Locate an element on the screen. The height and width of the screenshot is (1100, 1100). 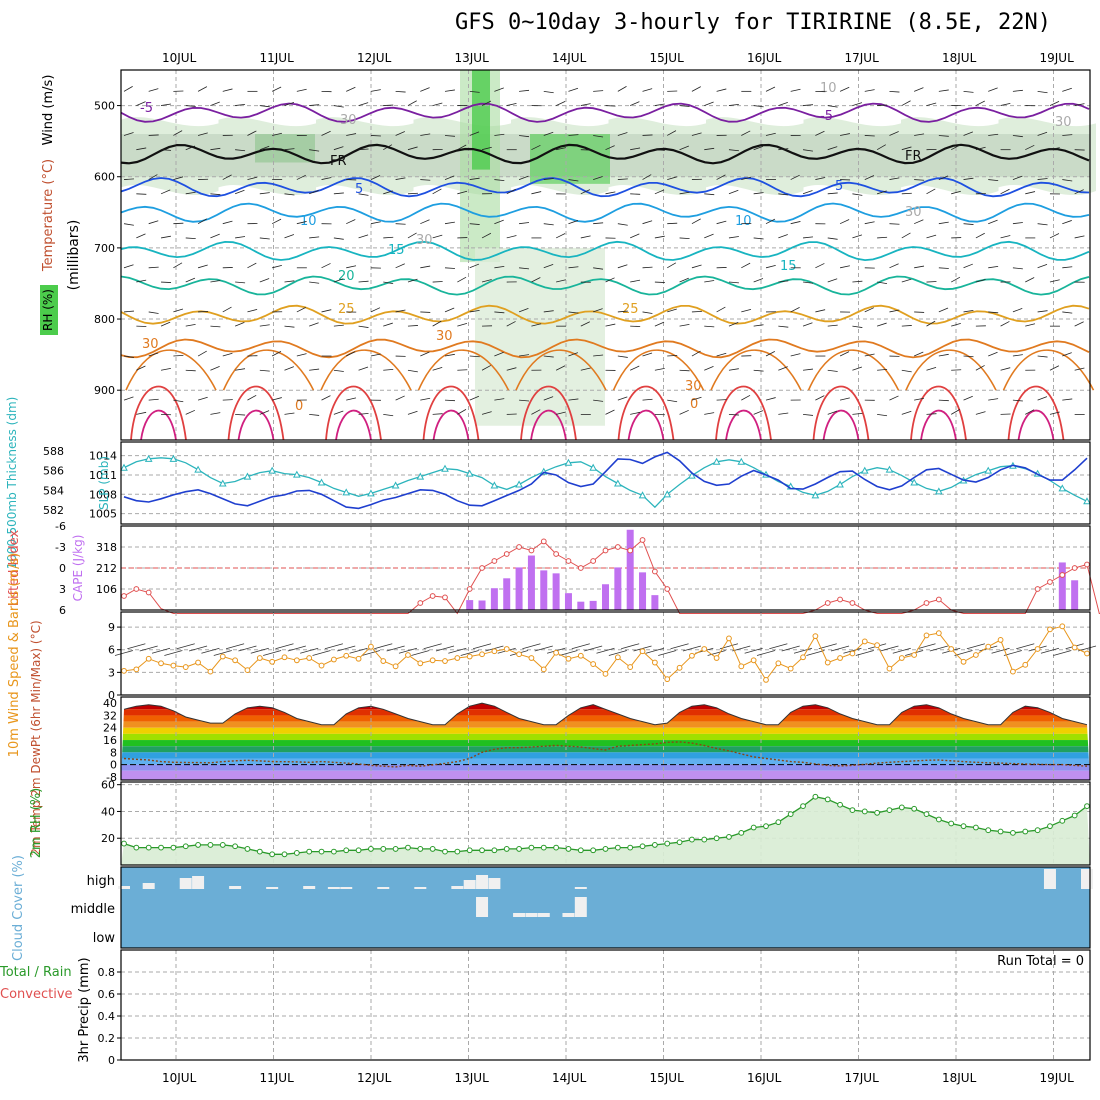
slp-tick-label: 1008 is located at coordinates (103, 494).